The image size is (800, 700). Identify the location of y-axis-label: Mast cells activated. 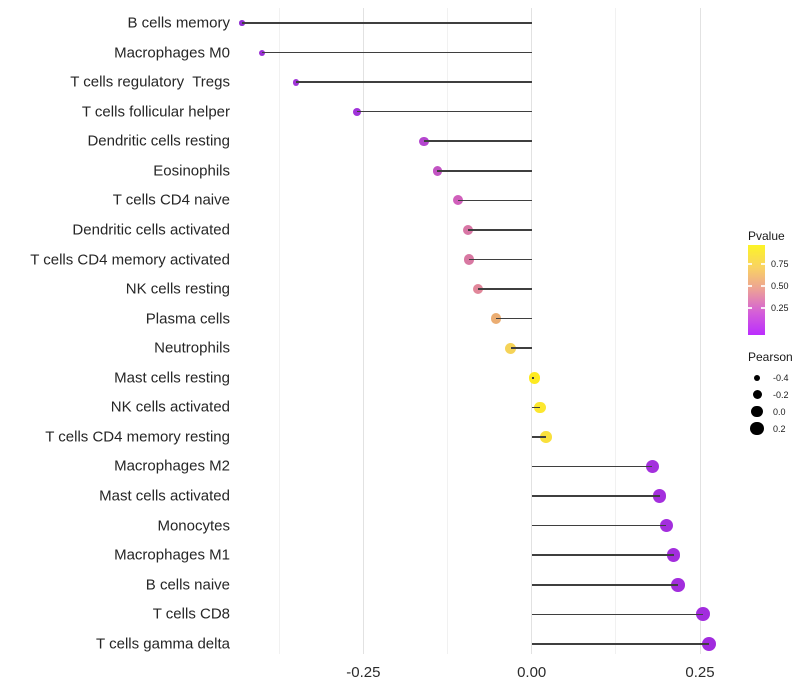
(164, 496).